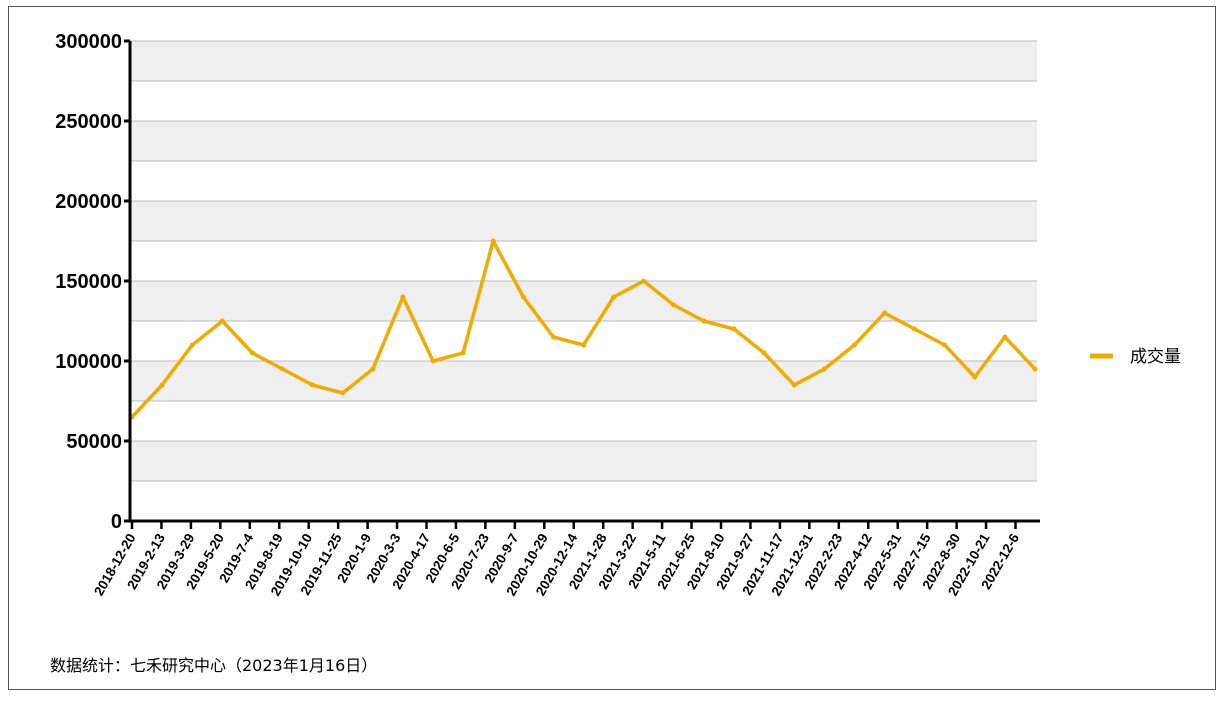  What do you see at coordinates (1155, 357) in the screenshot?
I see `legend-label: 成交量` at bounding box center [1155, 357].